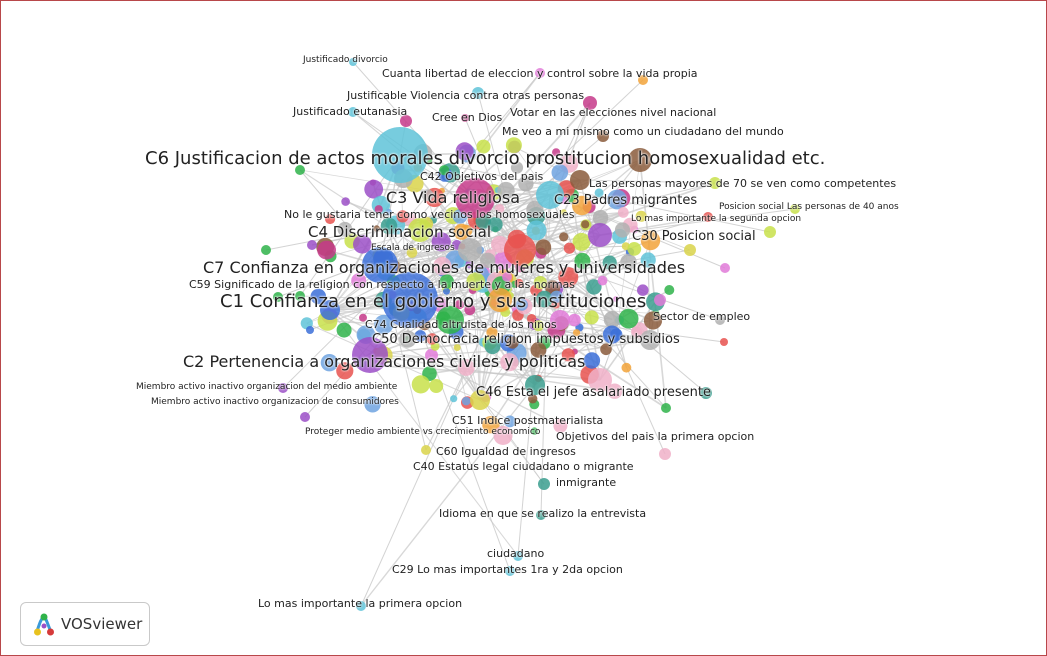  I want to click on node-label: C51 Indice postmaterialista, so click(528, 420).